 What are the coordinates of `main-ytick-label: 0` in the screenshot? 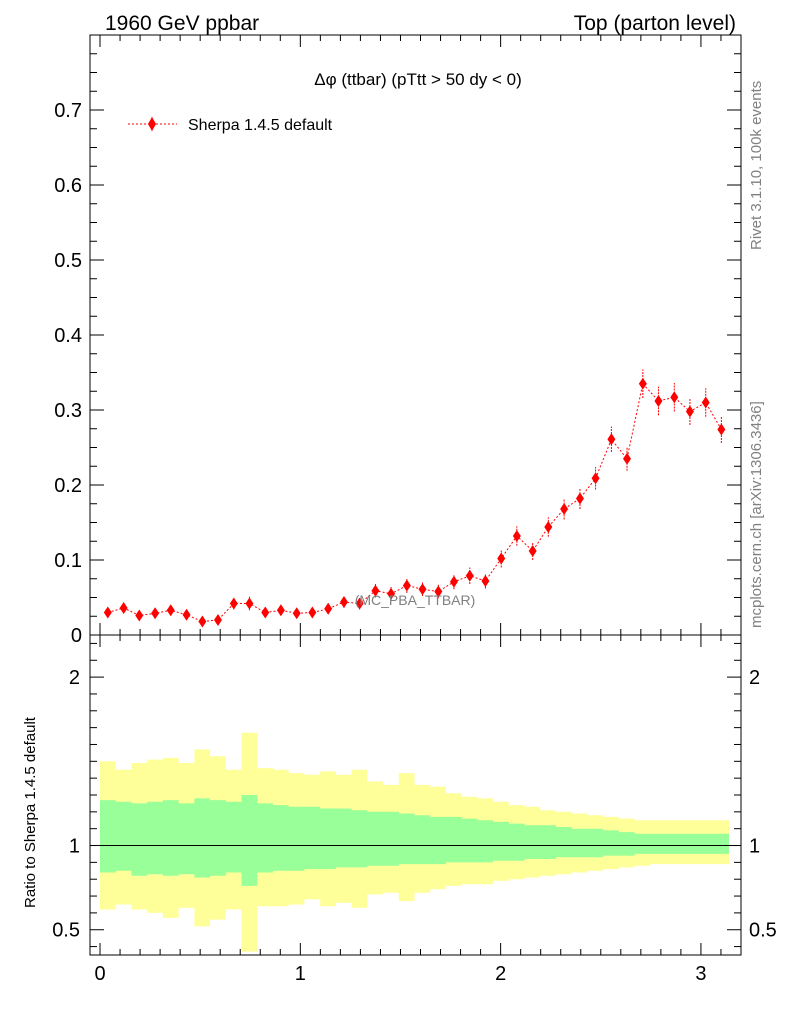 It's located at (76, 636).